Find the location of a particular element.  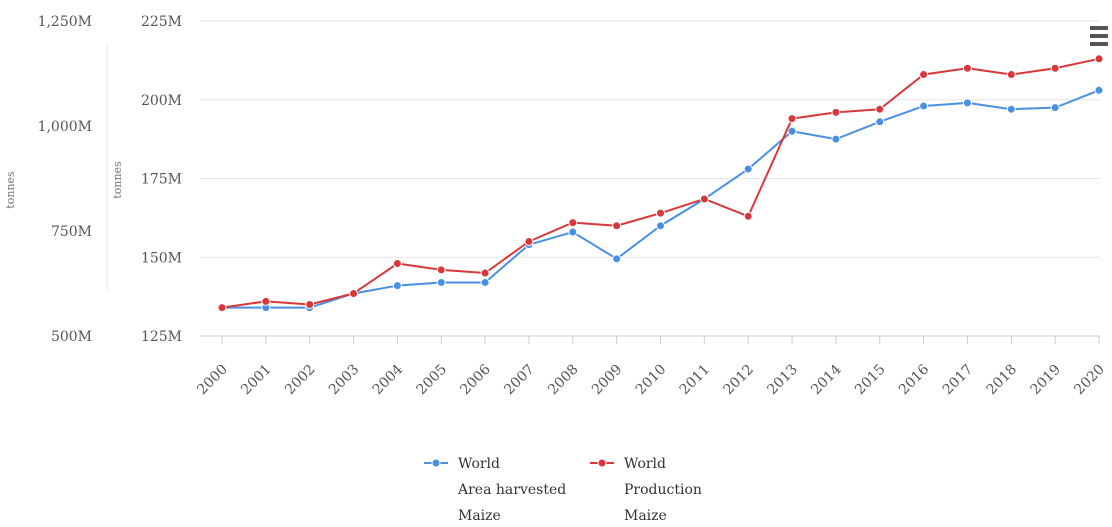

x-tick-label: 2011 is located at coordinates (695, 380).